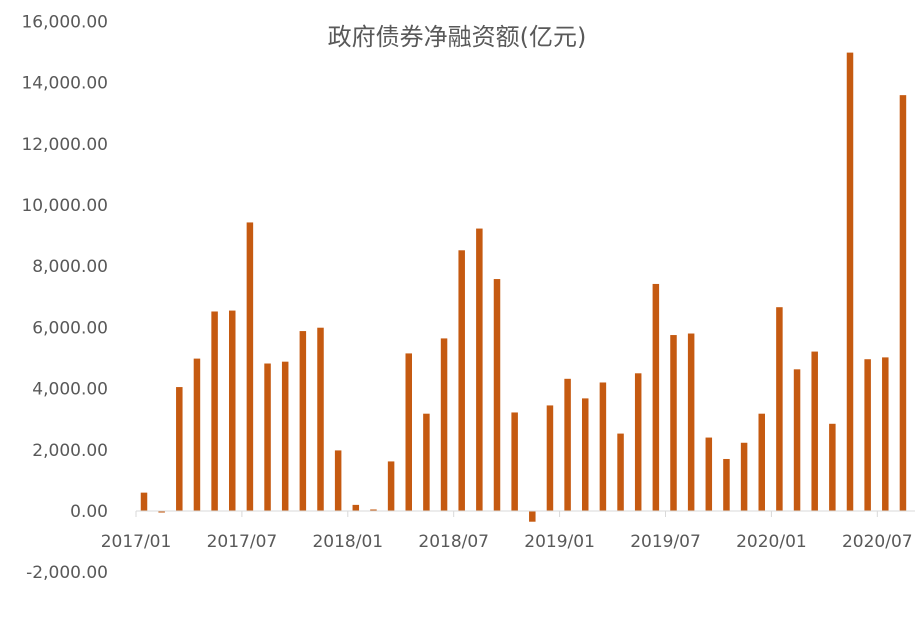 The image size is (915, 617). I want to click on y-tick-label: 4,000.00, so click(70, 390).